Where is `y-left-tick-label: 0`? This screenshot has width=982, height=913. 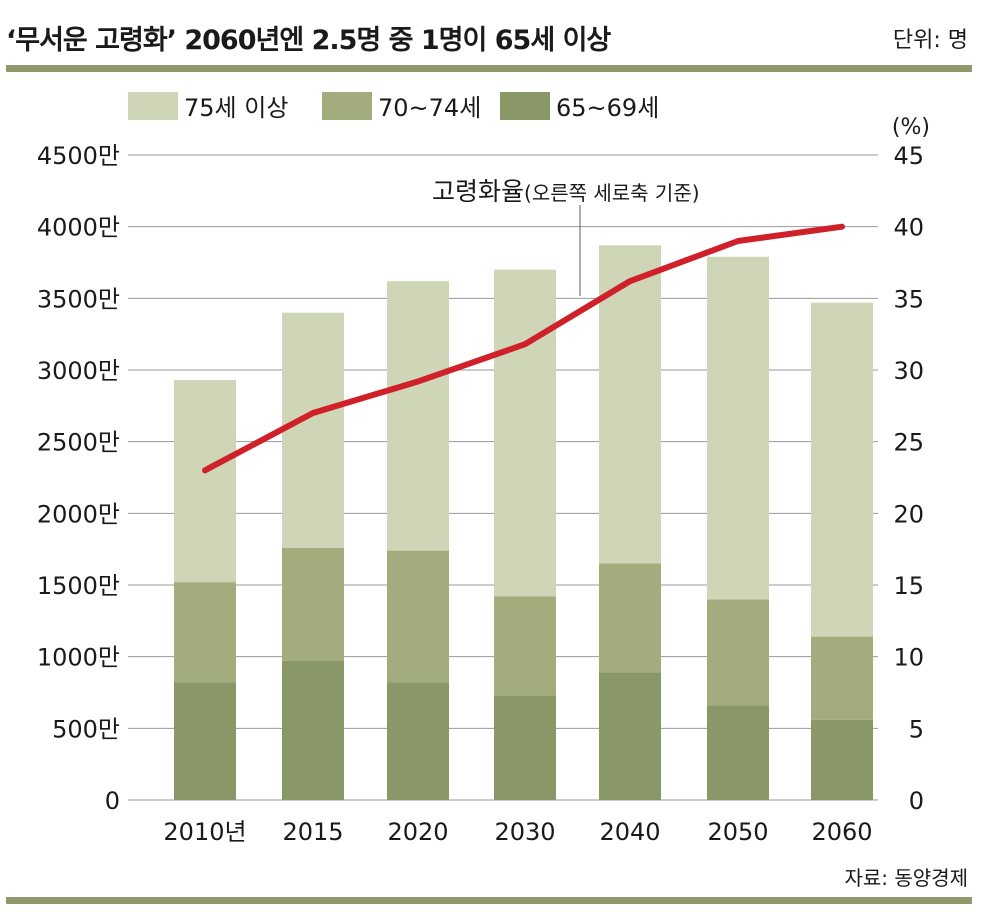
y-left-tick-label: 0 is located at coordinates (112, 801).